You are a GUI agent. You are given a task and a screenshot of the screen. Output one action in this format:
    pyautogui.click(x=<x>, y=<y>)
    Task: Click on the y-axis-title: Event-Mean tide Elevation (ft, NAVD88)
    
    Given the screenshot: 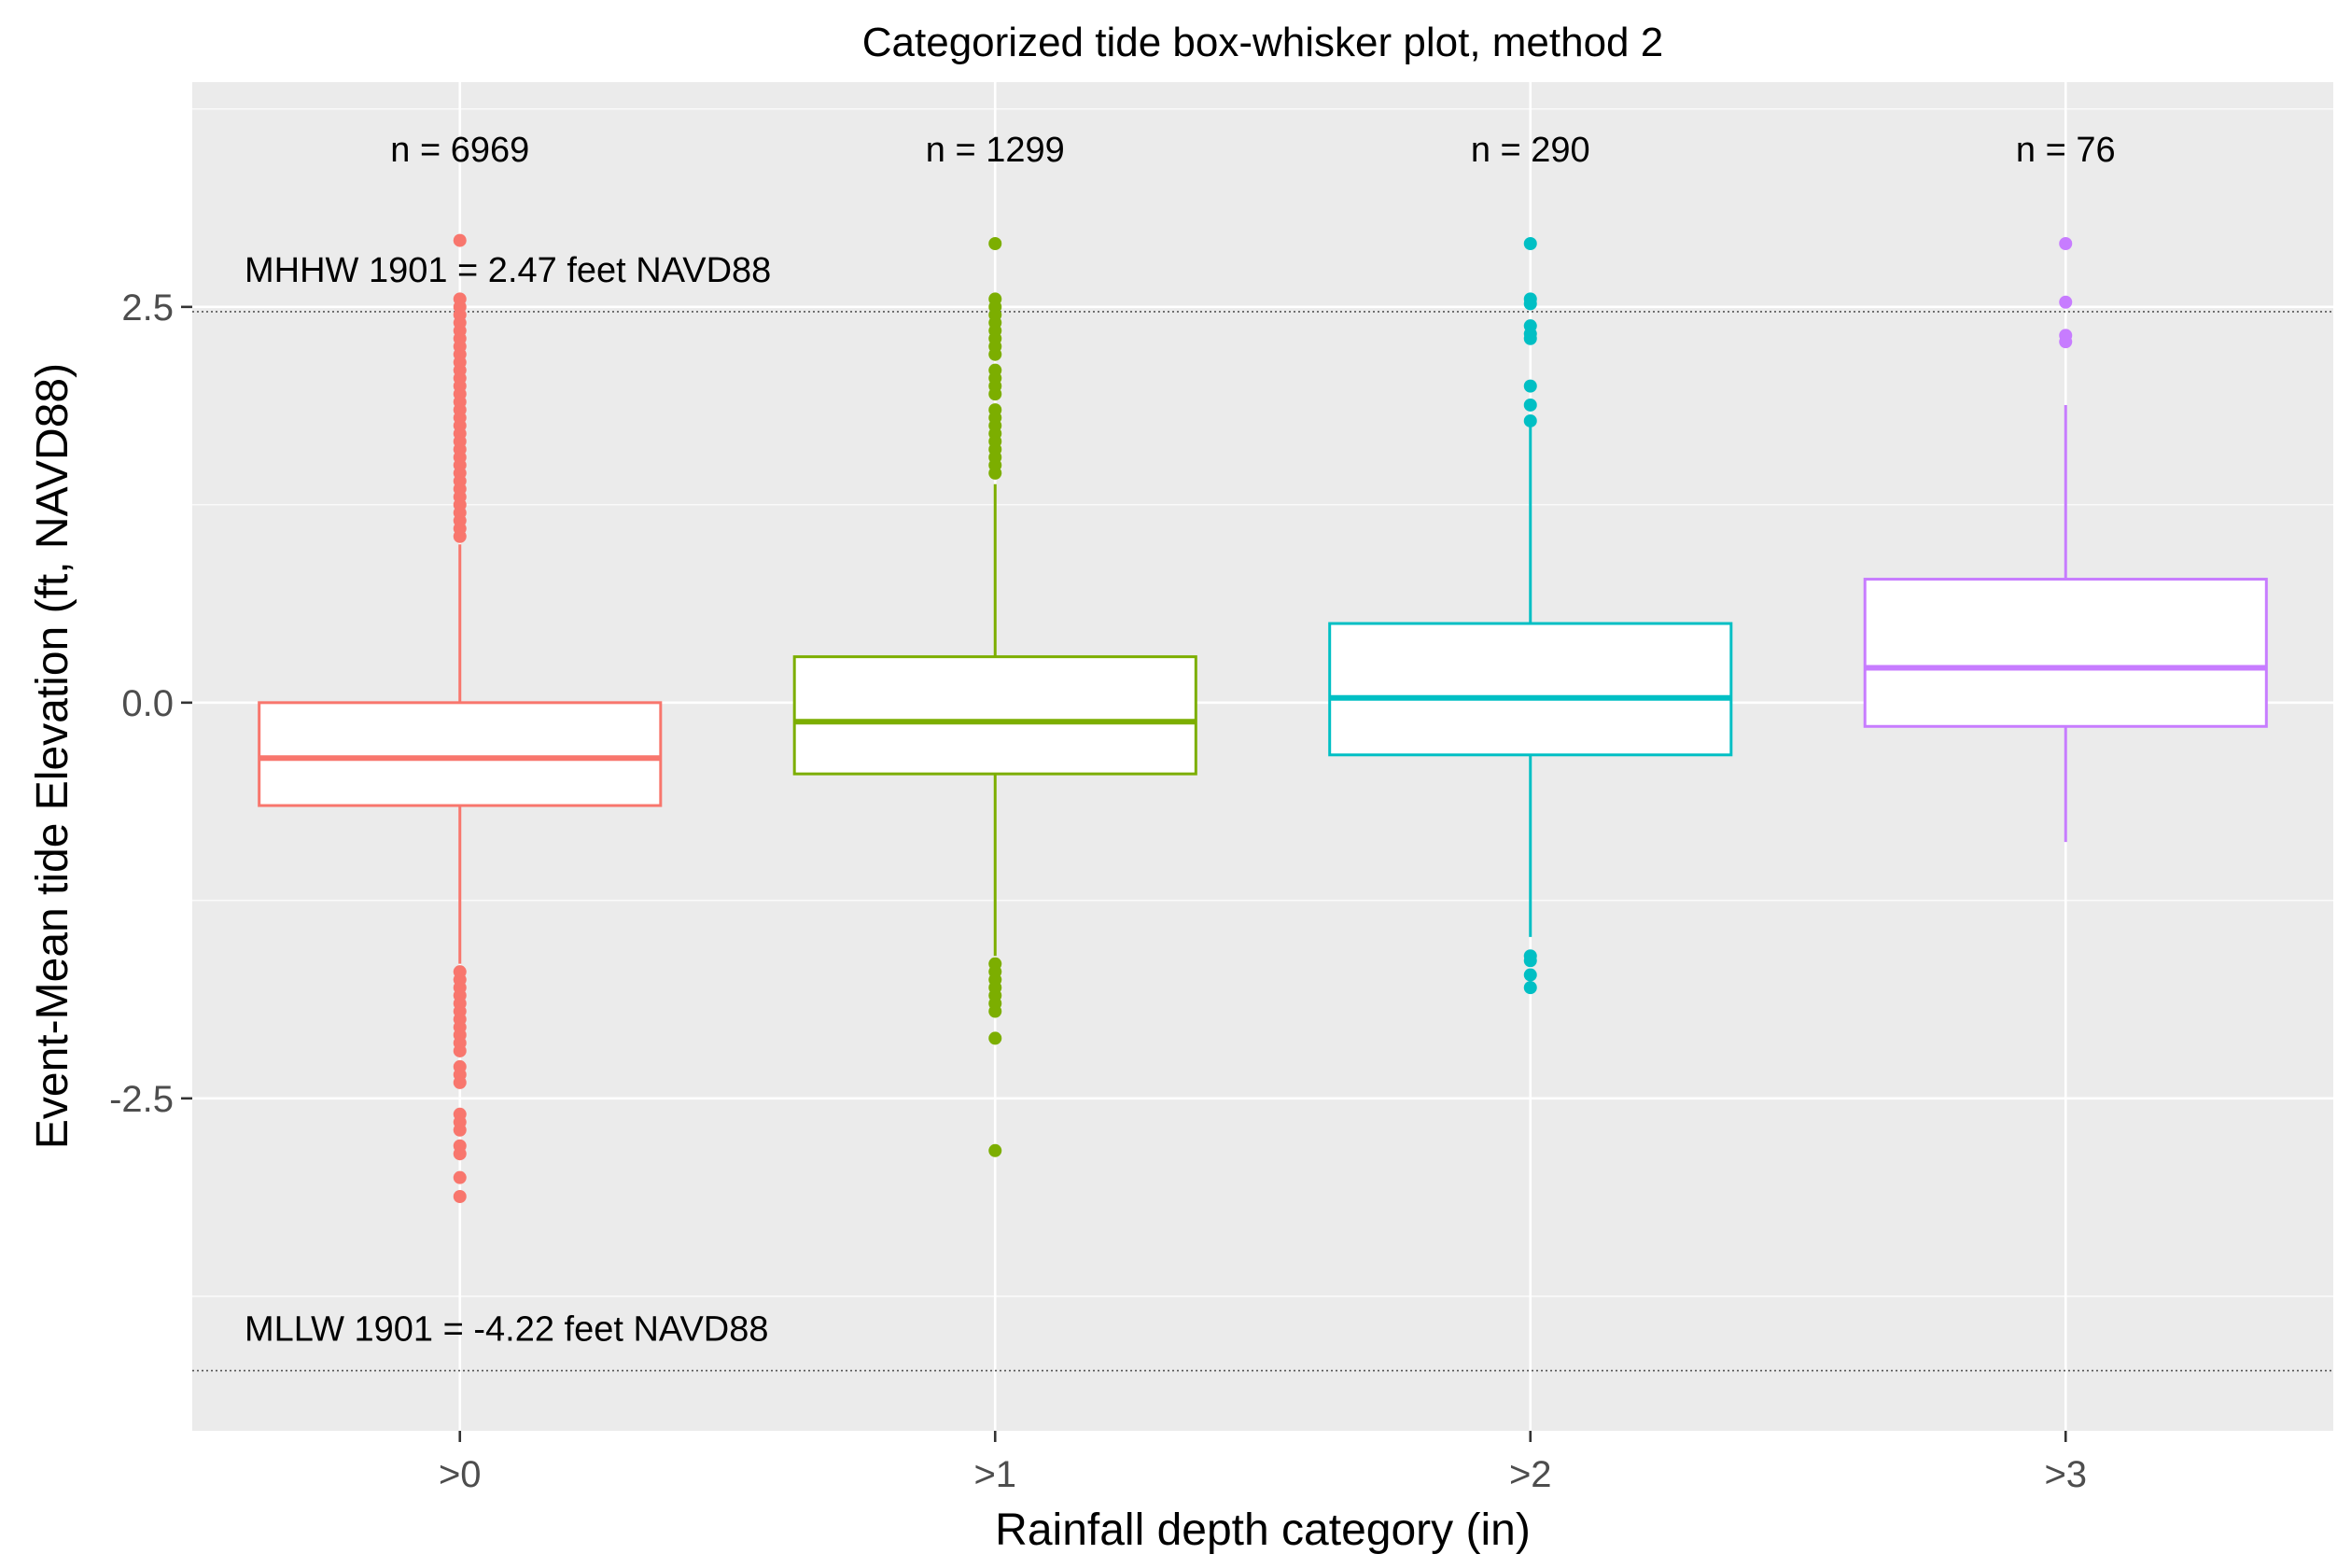 What is the action you would take?
    pyautogui.click(x=52, y=756)
    